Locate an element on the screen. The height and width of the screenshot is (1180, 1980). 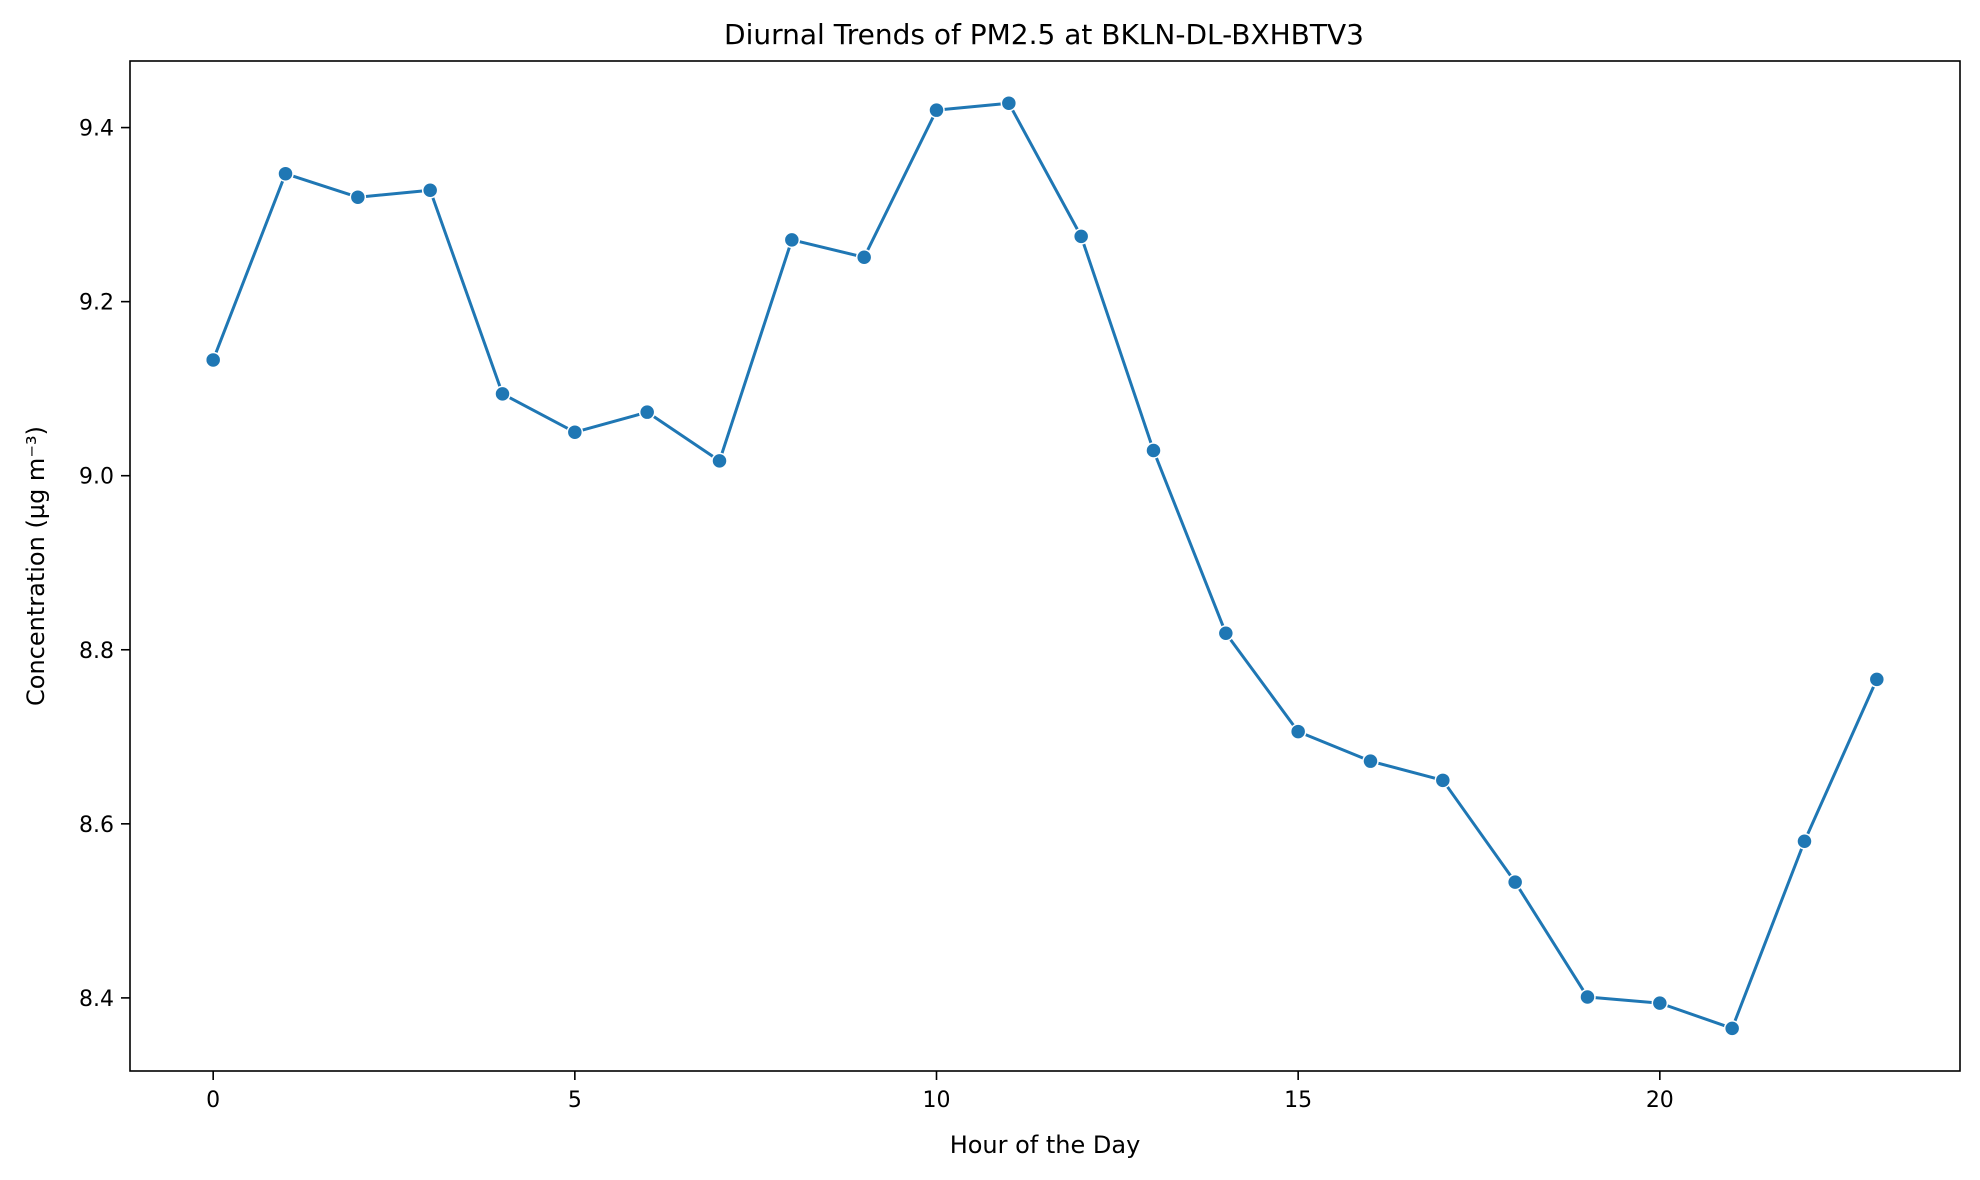
x-tick-label: 15 is located at coordinates (1298, 1100).